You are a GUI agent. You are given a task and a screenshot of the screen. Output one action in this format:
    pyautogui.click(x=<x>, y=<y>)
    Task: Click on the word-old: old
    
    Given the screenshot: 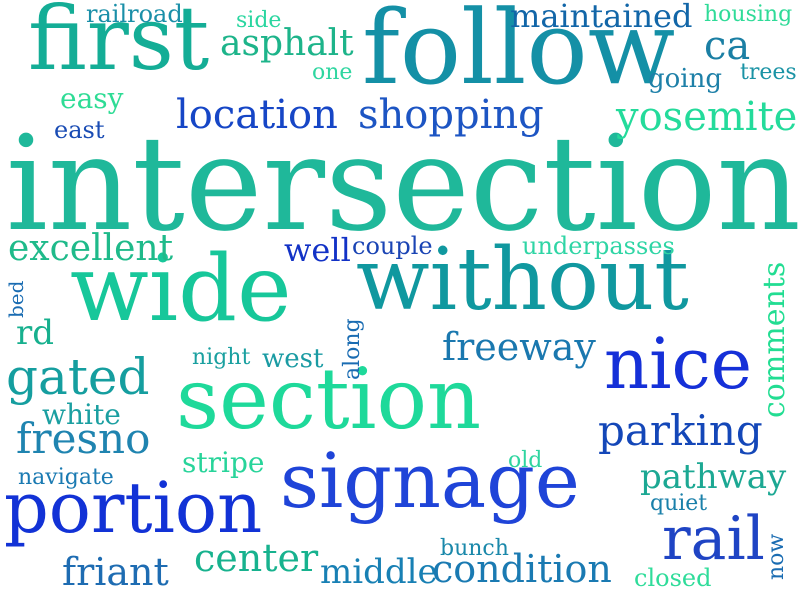 What is the action you would take?
    pyautogui.click(x=525, y=460)
    